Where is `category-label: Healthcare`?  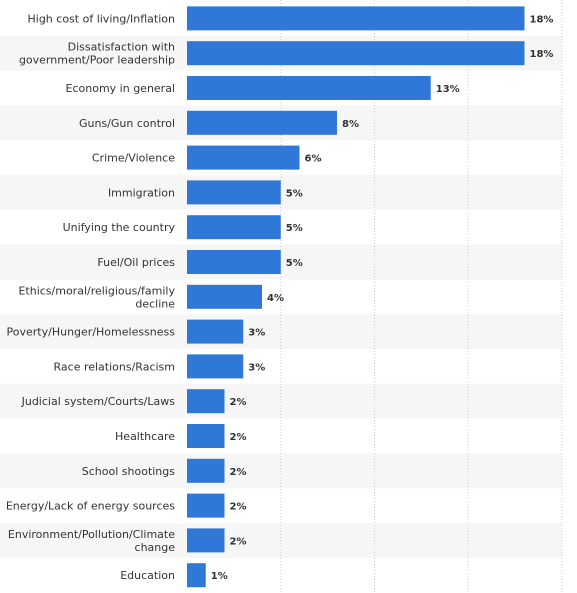
category-label: Healthcare is located at coordinates (145, 436).